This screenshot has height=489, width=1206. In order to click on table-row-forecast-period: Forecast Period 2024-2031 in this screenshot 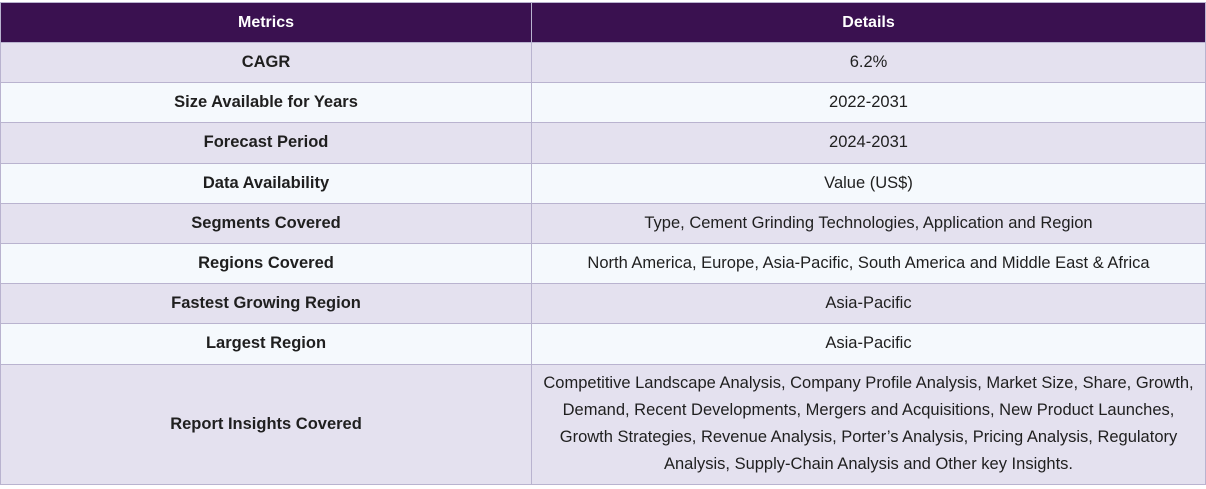, I will do `click(603, 143)`.